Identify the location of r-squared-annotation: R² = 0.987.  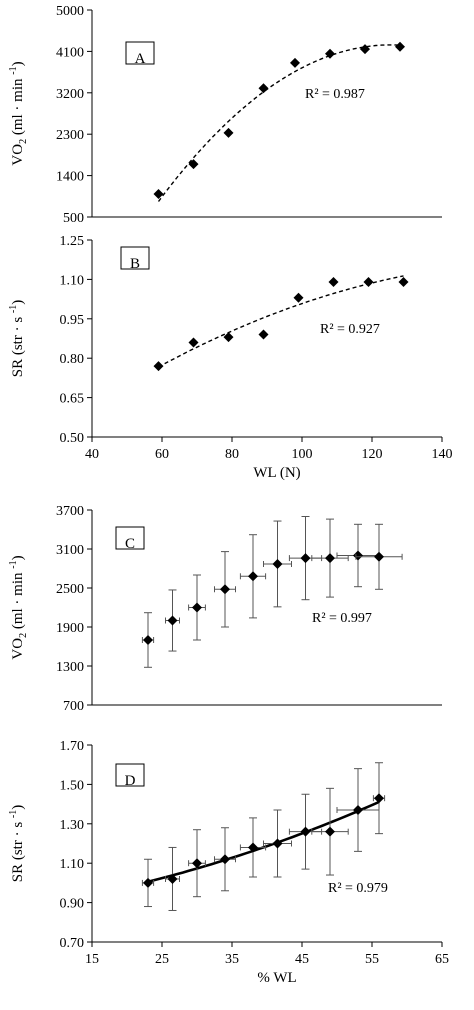
(335, 94).